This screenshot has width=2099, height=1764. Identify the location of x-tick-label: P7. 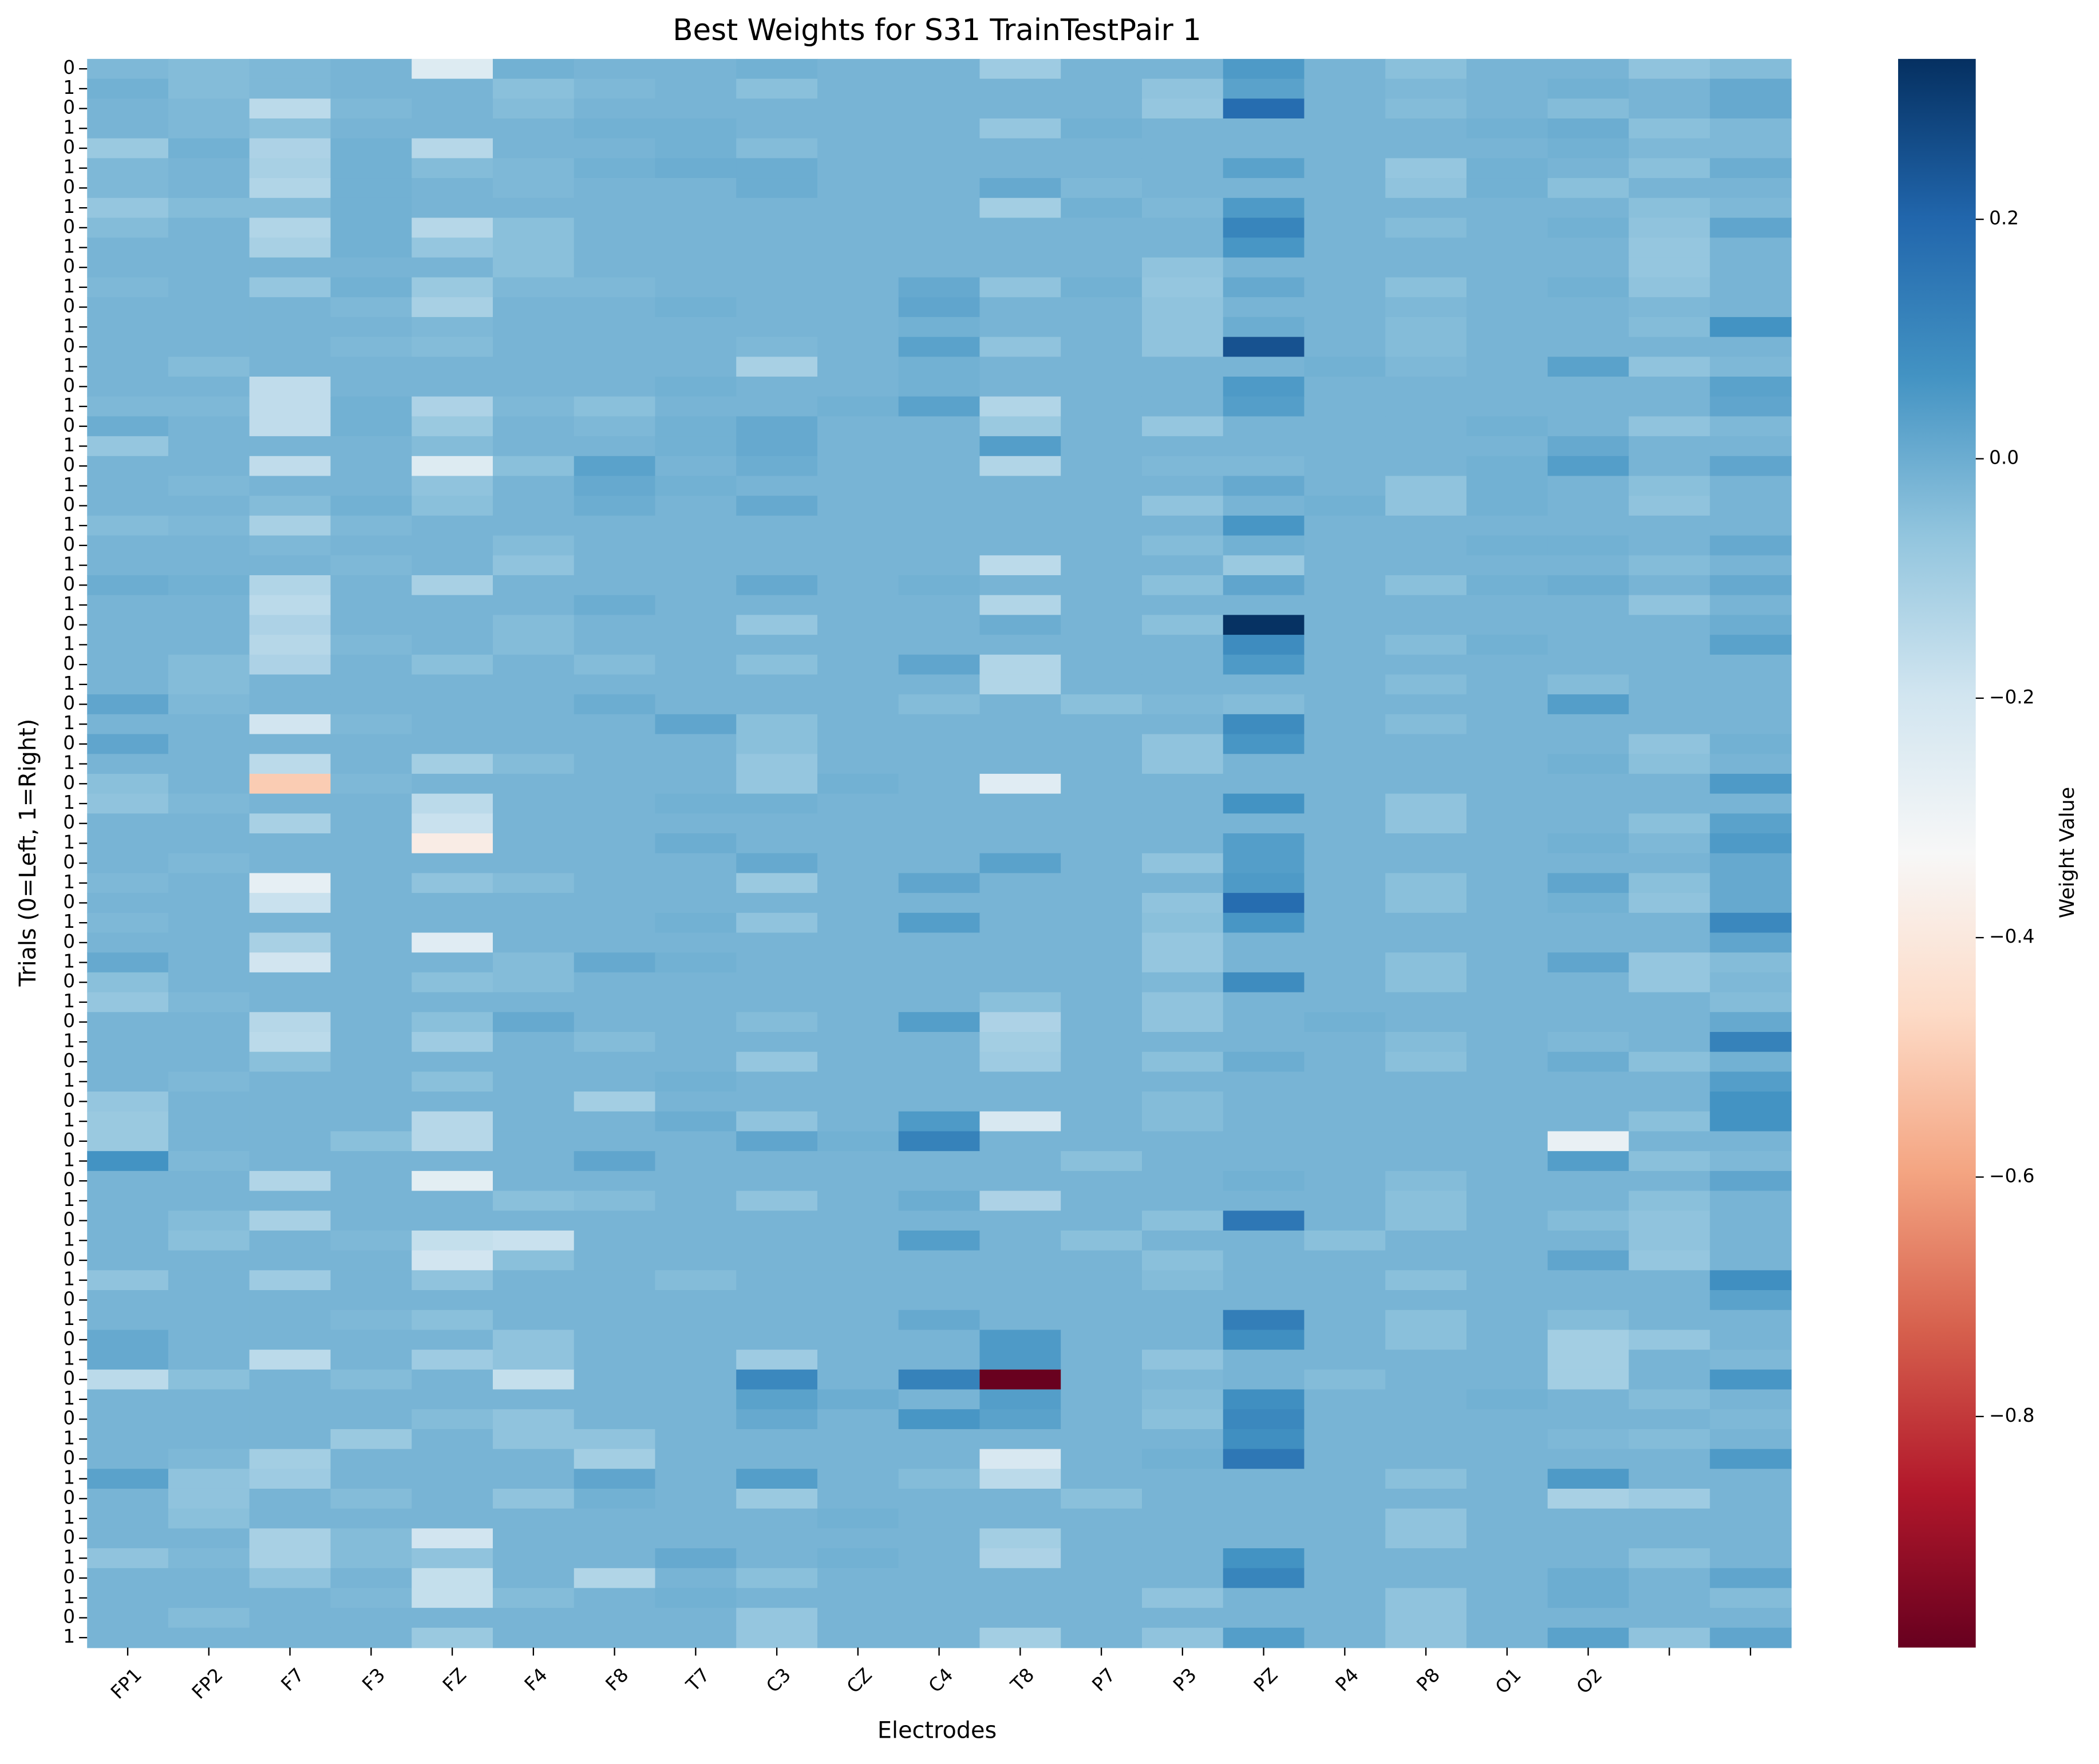
(1104, 1680).